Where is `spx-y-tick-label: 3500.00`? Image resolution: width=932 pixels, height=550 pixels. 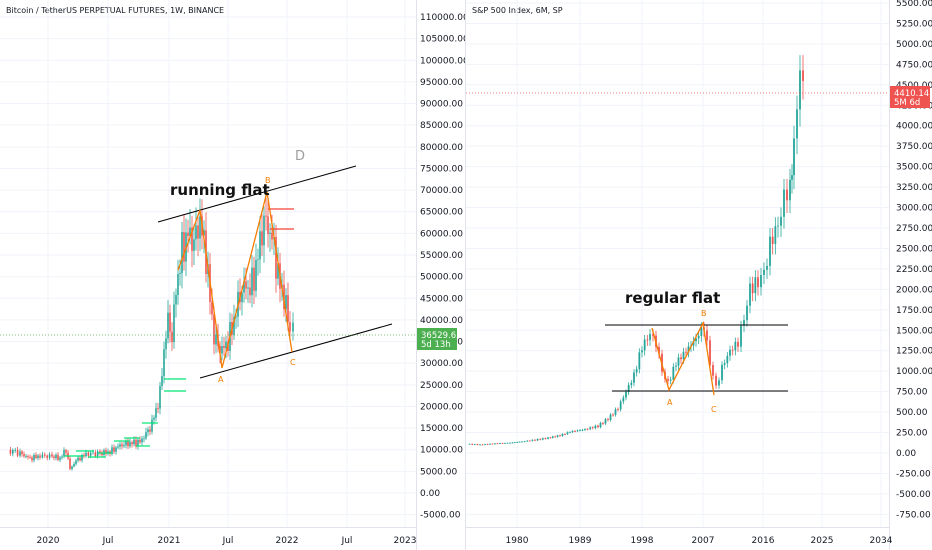 spx-y-tick-label: 3500.00 is located at coordinates (914, 168).